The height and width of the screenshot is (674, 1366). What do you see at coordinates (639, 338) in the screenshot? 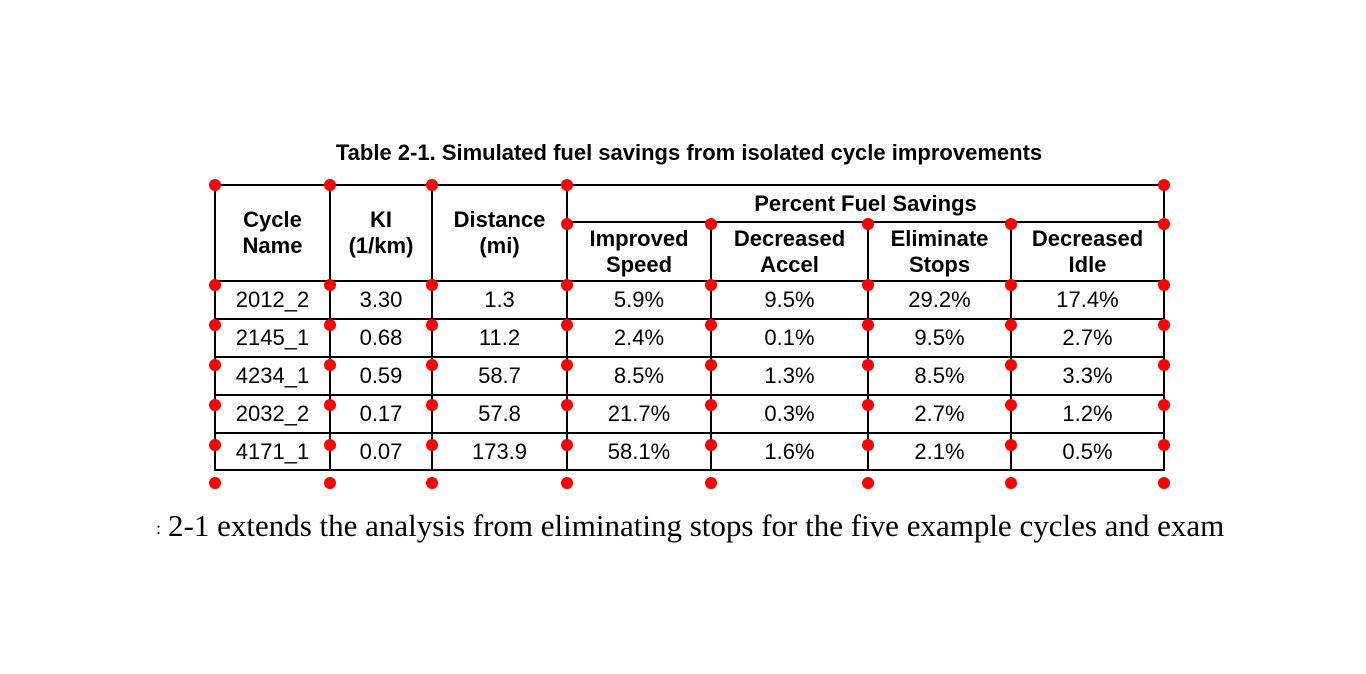
I see `cell-improved-speed: 2.4%` at bounding box center [639, 338].